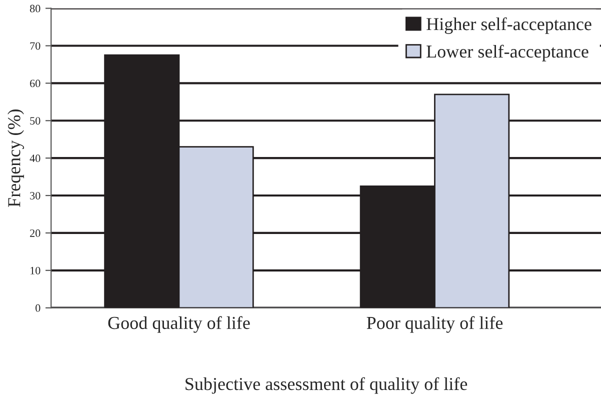 The image size is (601, 416). I want to click on y-axis-title: Freqency (%), so click(16, 158).